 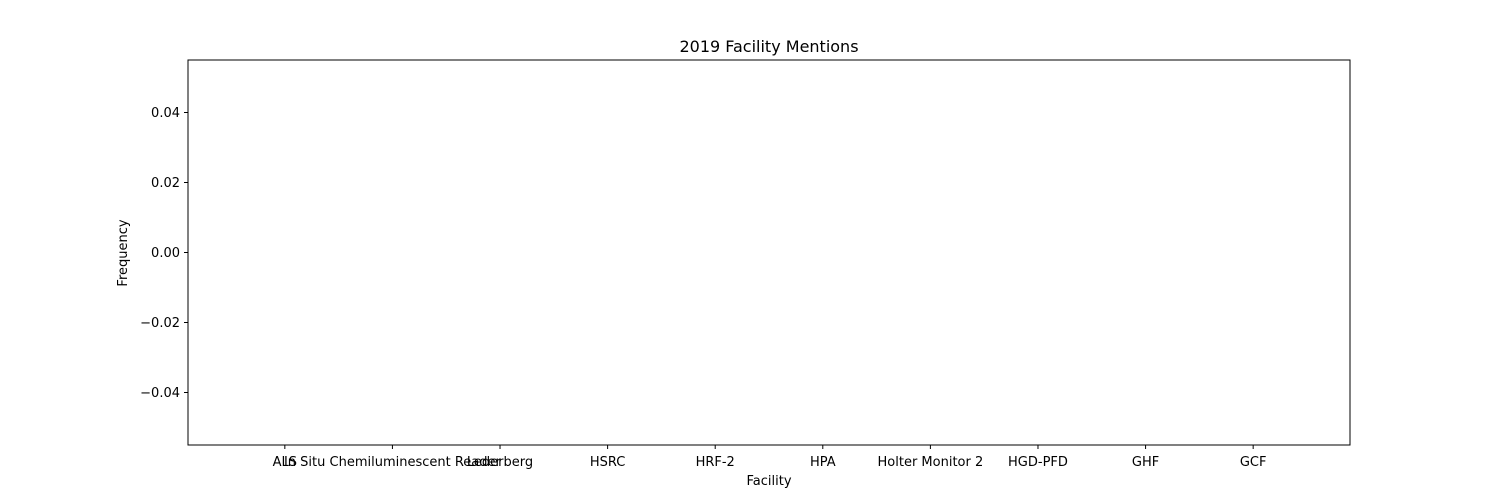 I want to click on x-tick-label: GCF, so click(x=1253, y=462).